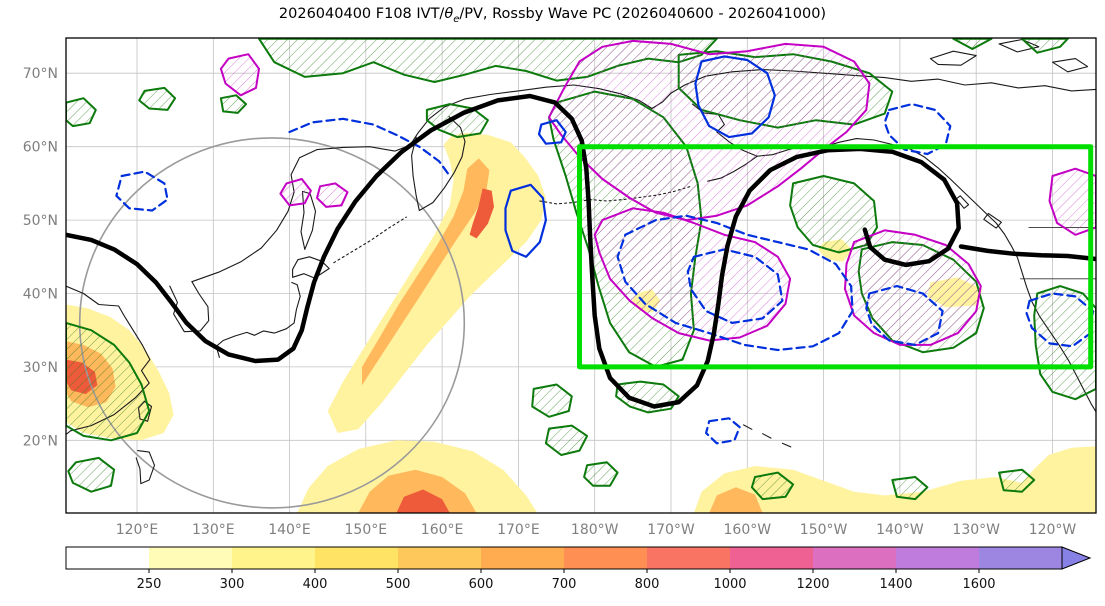  Describe the element at coordinates (962, 202) in the screenshot. I see `coast-haida-gwaii` at that location.